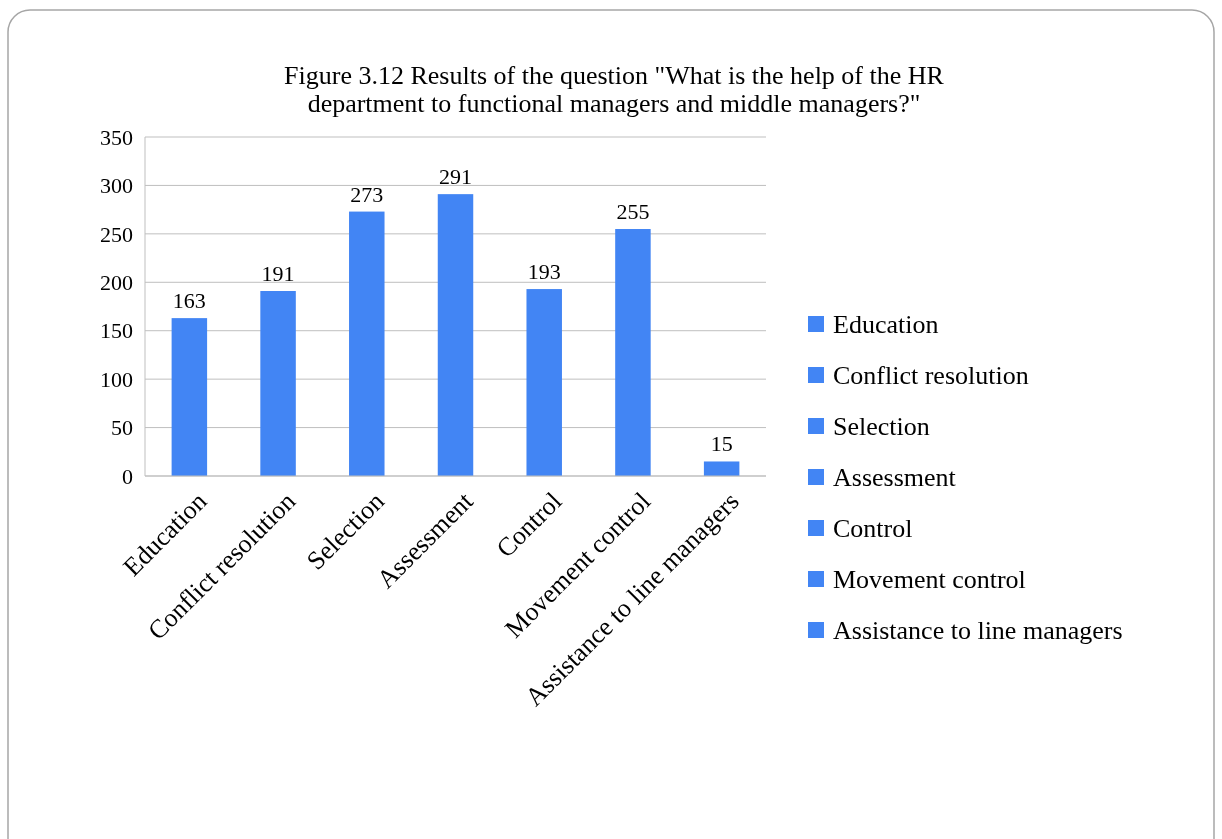 Image resolution: width=1222 pixels, height=839 pixels. I want to click on data-label: 191, so click(278, 273).